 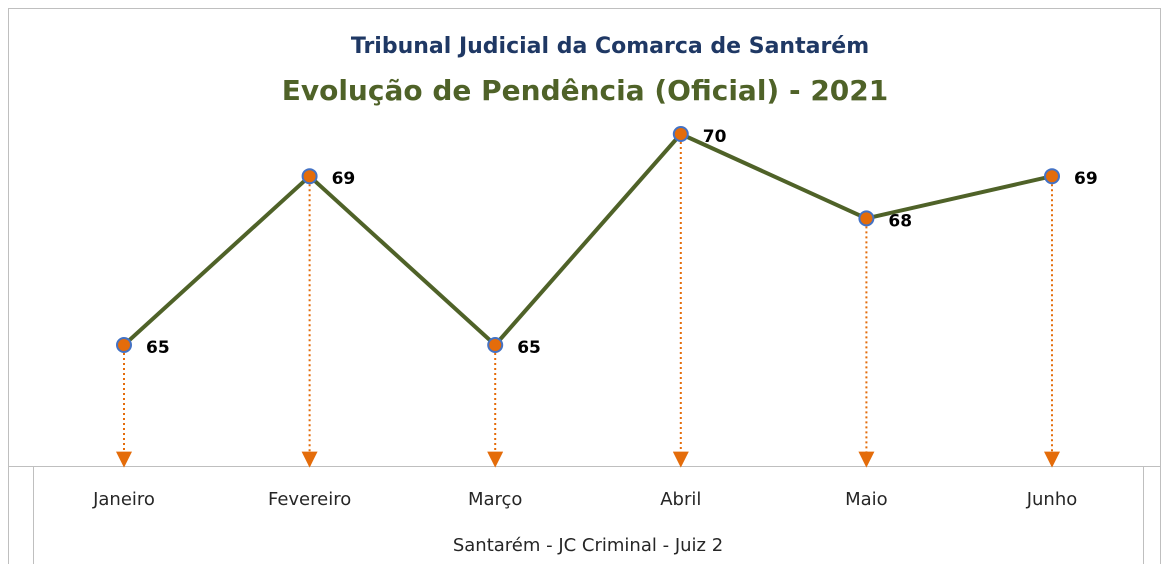 I want to click on x-tick-label: Abril, so click(x=680, y=499).